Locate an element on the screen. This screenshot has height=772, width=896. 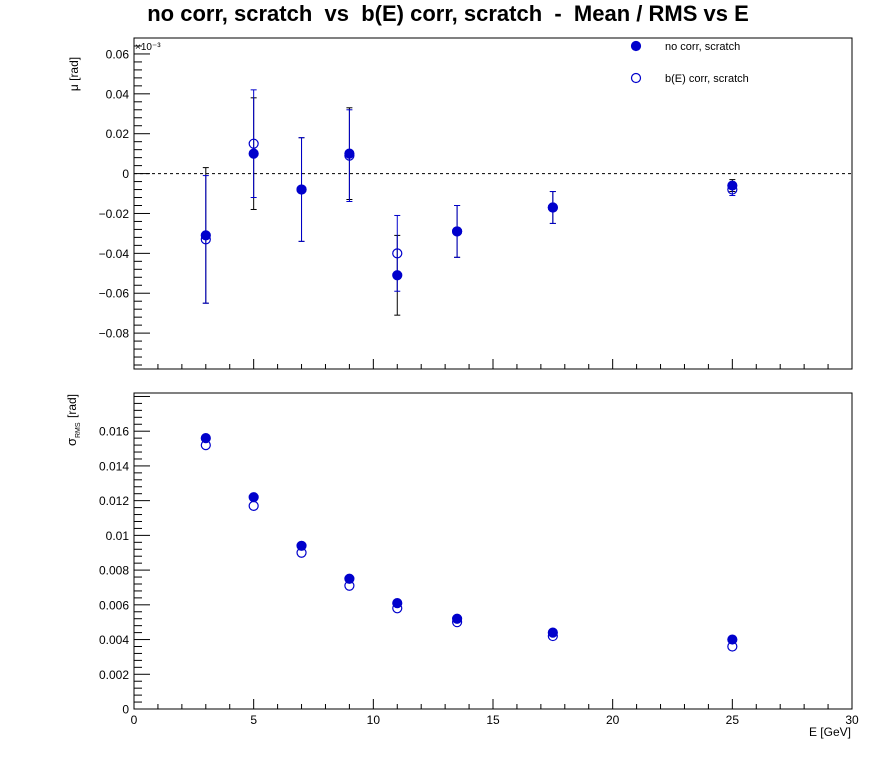
rms-y-label-subscript: RMS is located at coordinates (78, 430).